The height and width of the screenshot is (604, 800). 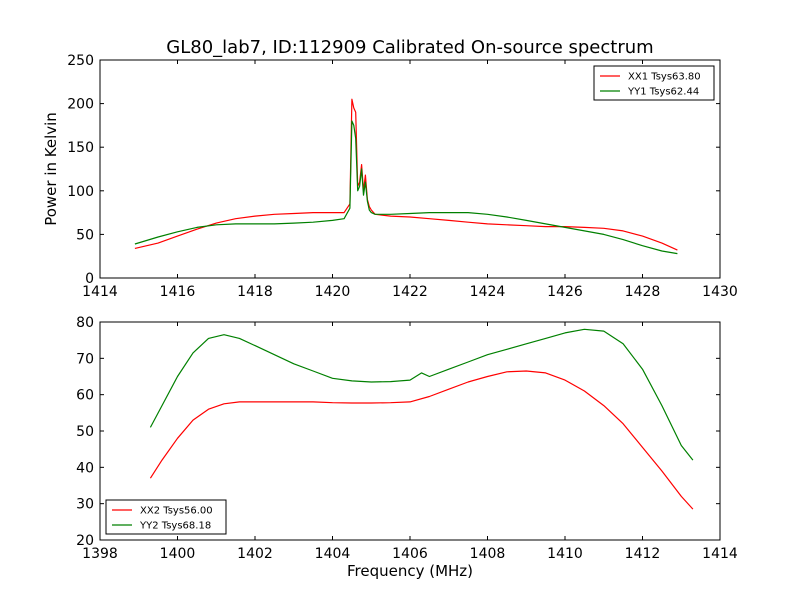 What do you see at coordinates (410, 571) in the screenshot?
I see `x-axis-label: Frequency (MHz)` at bounding box center [410, 571].